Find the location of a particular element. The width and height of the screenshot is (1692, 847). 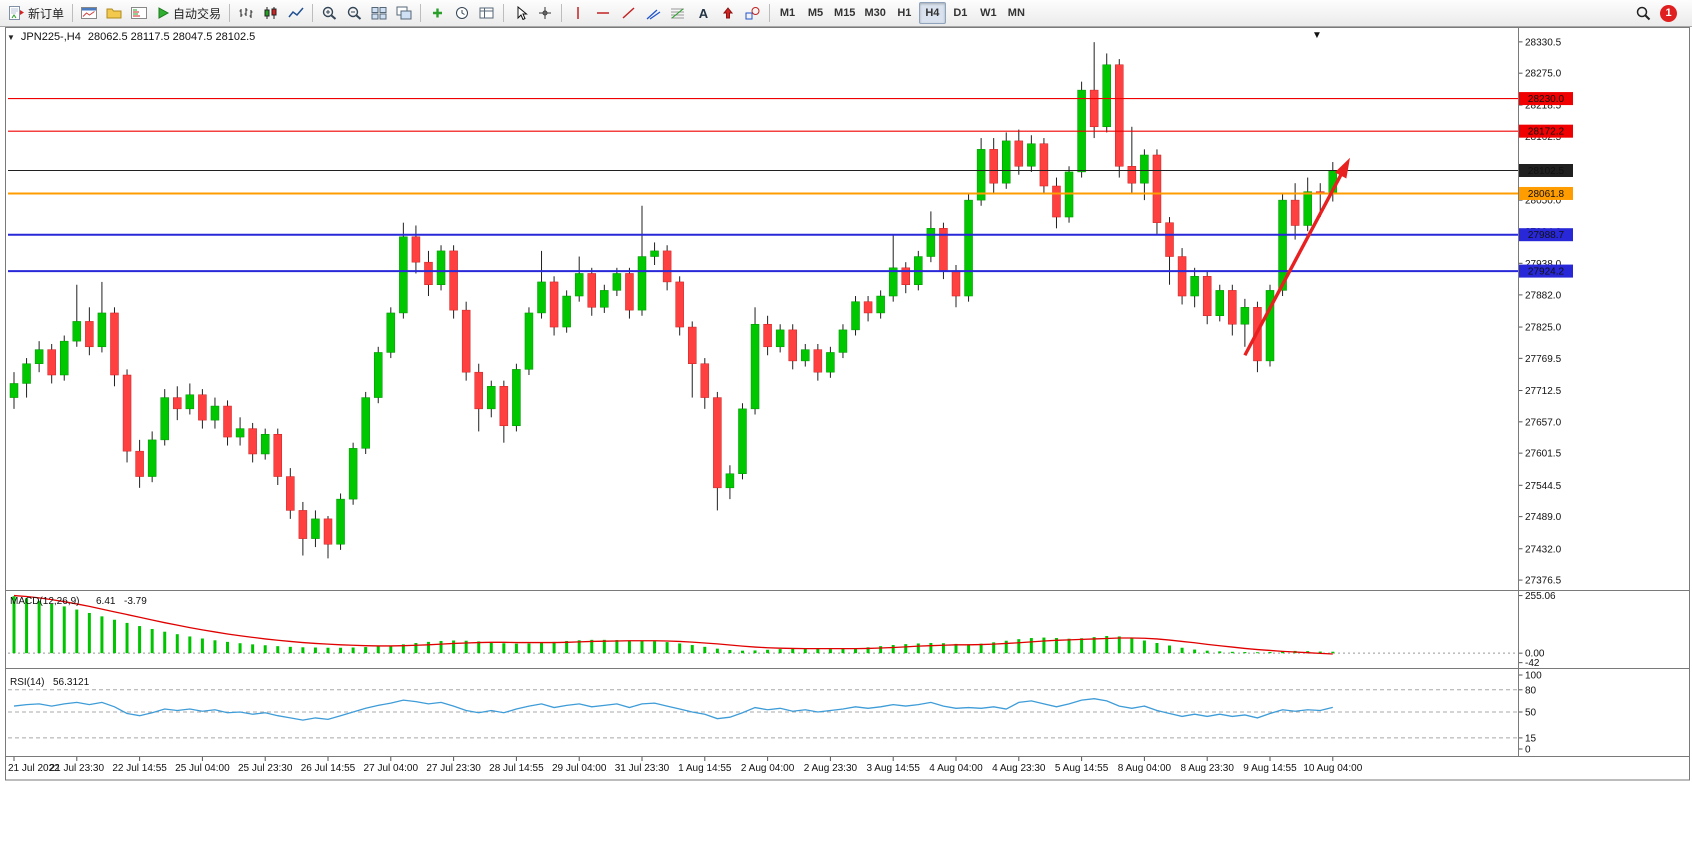

trendline-button is located at coordinates (628, 13).